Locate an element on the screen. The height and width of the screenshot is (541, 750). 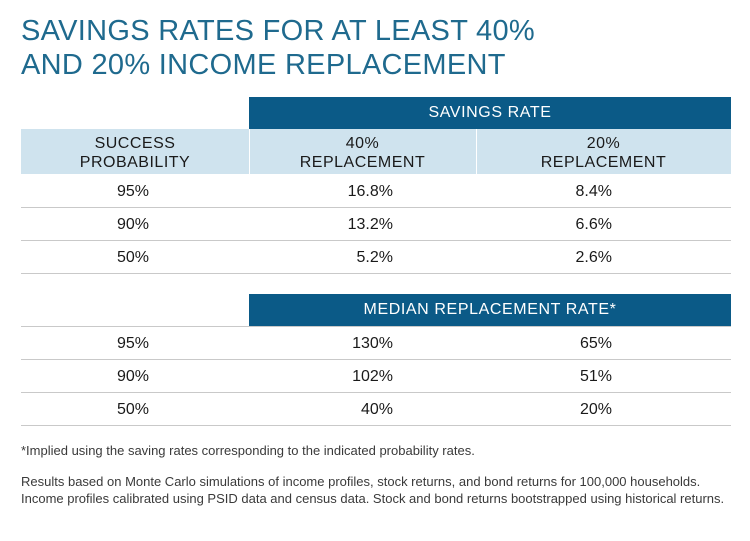
title-line-2: AND 20% INCOME REPLACEMENT is located at coordinates (263, 65).